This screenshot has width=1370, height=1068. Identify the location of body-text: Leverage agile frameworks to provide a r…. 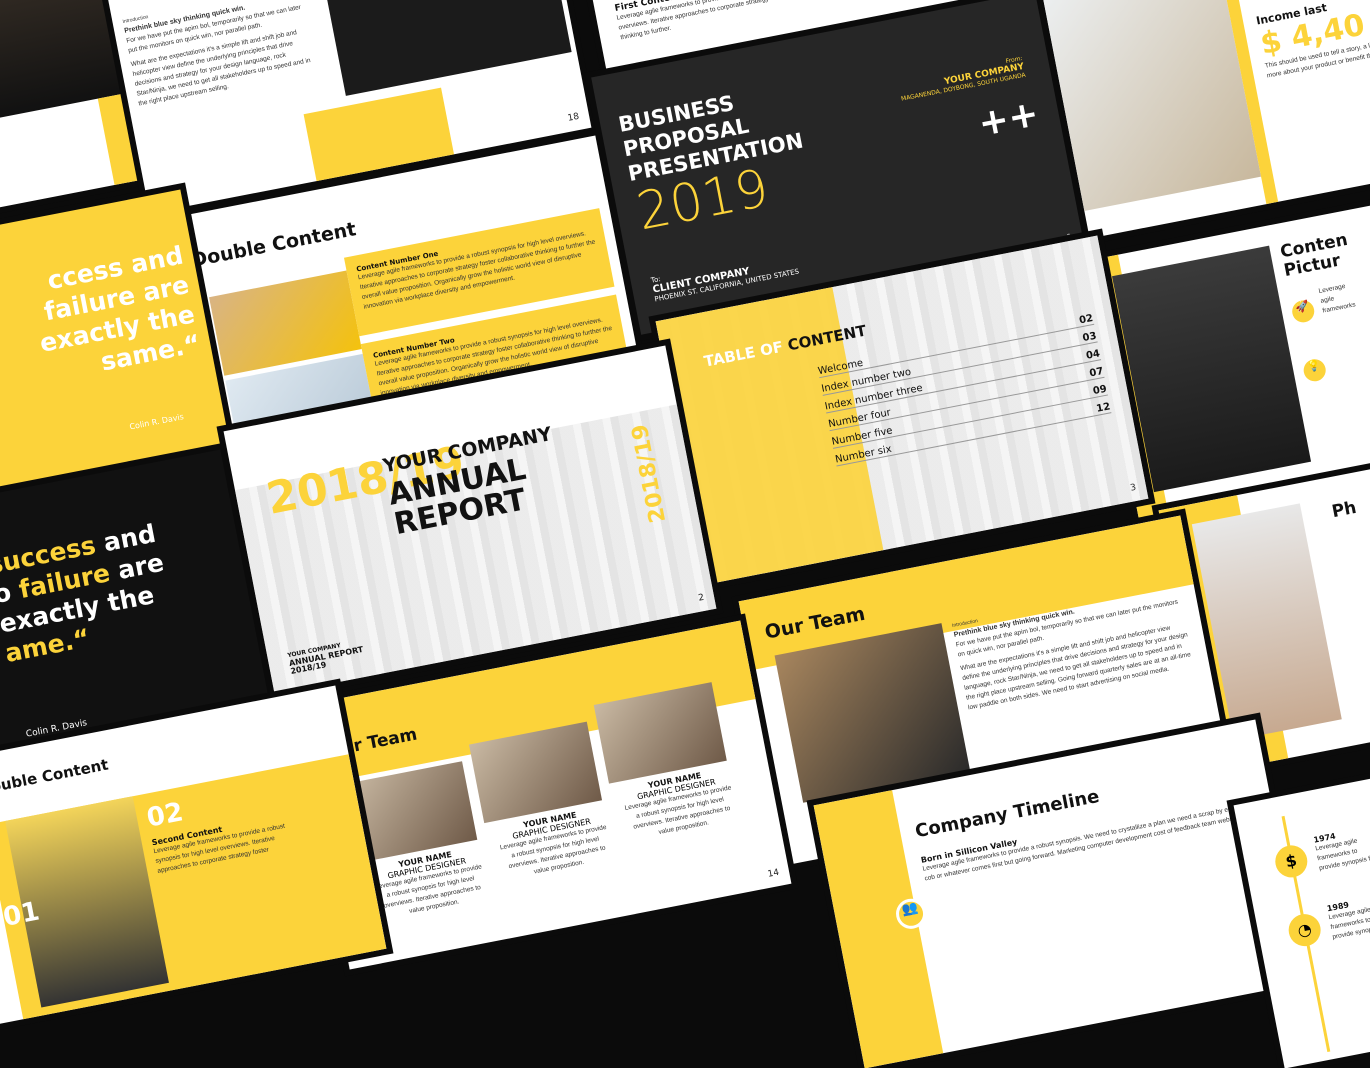
(476, 270).